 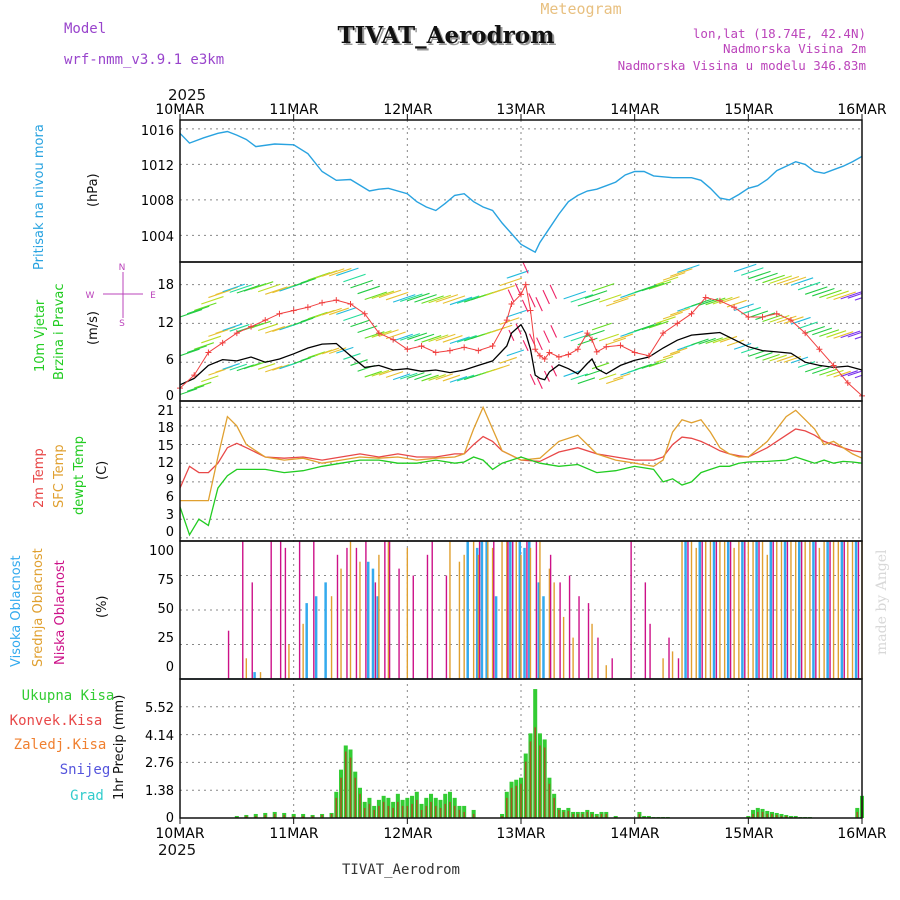 I want to click on pressure-series-line, so click(x=521, y=192).